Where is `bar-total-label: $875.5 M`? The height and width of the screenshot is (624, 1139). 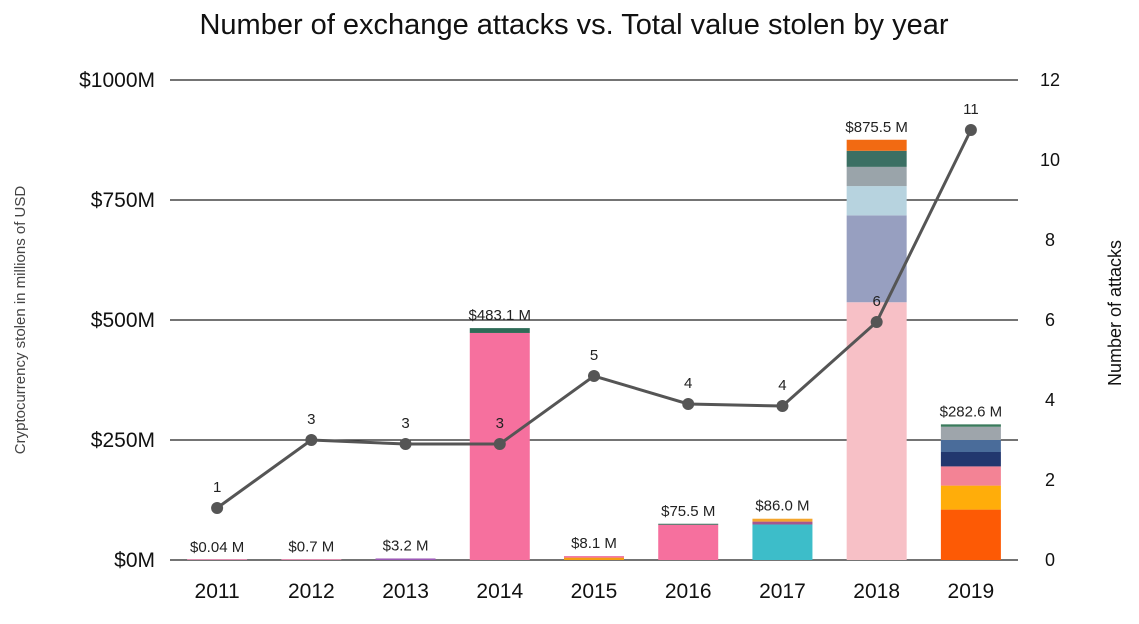
bar-total-label: $875.5 M is located at coordinates (876, 127).